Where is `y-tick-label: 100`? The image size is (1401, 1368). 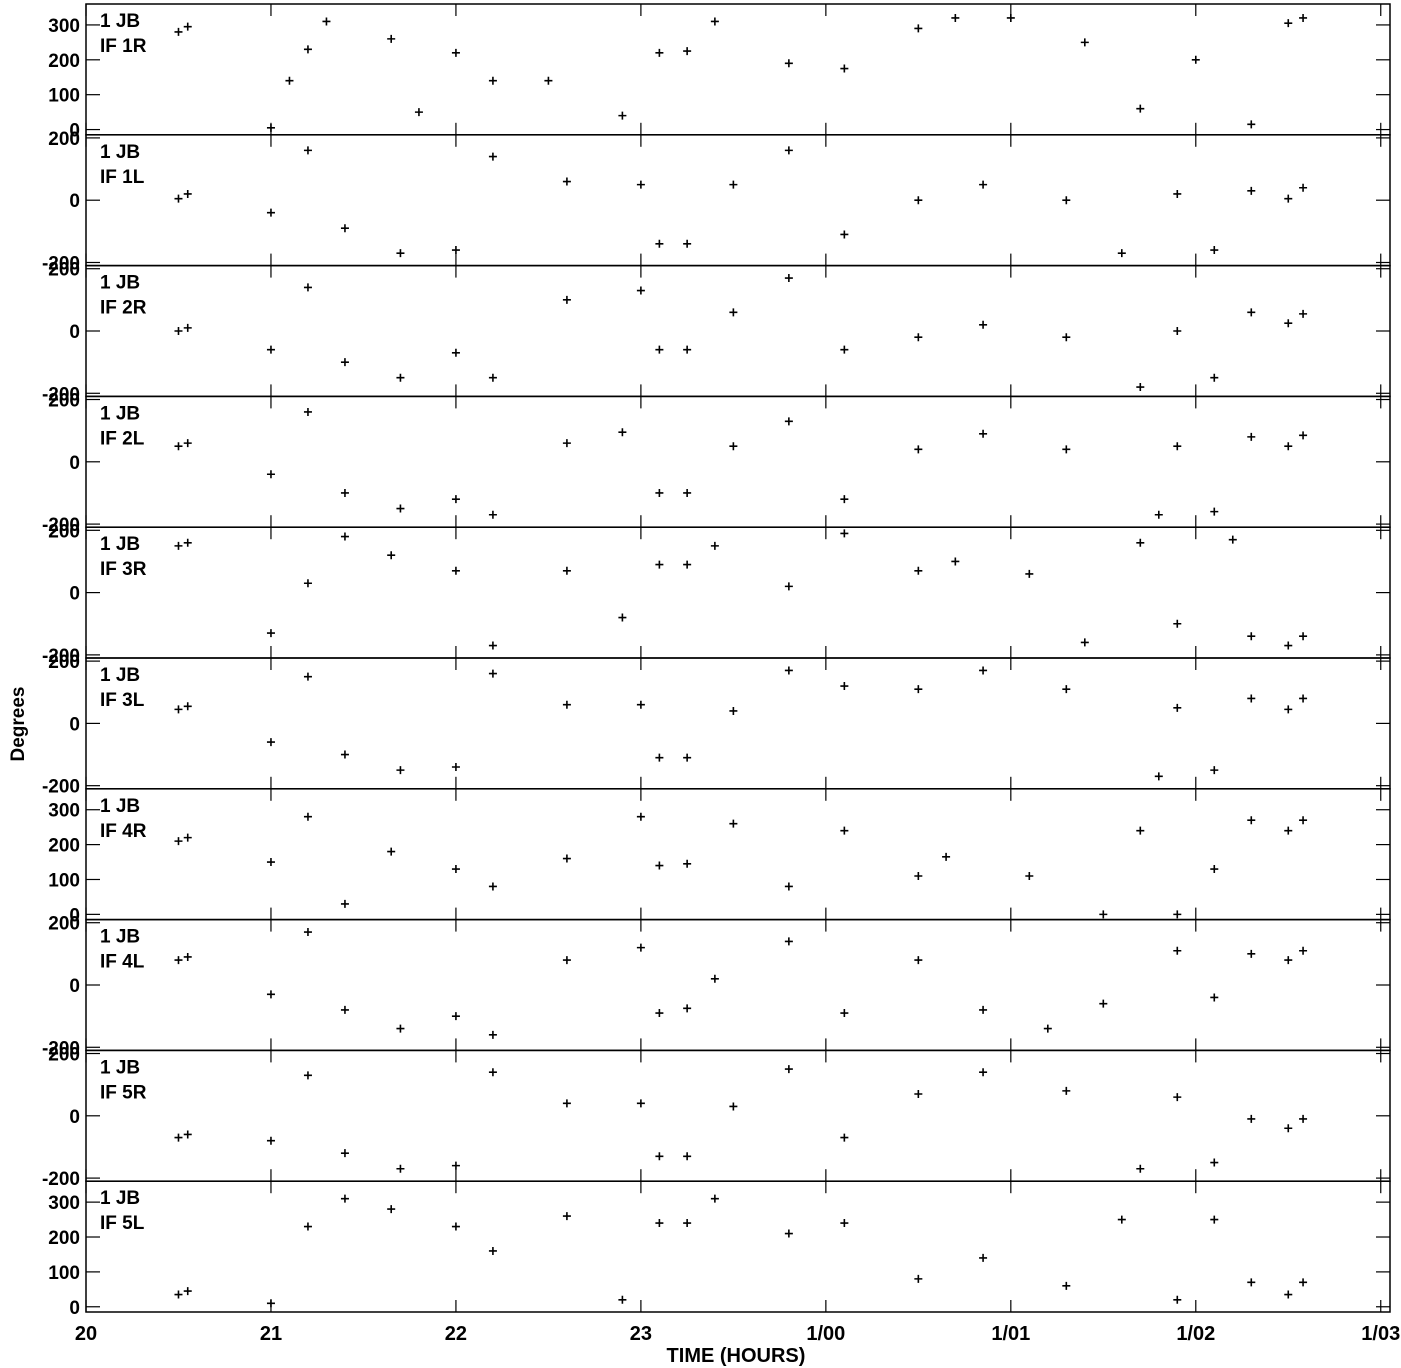
y-tick-label: 100 is located at coordinates (64, 96).